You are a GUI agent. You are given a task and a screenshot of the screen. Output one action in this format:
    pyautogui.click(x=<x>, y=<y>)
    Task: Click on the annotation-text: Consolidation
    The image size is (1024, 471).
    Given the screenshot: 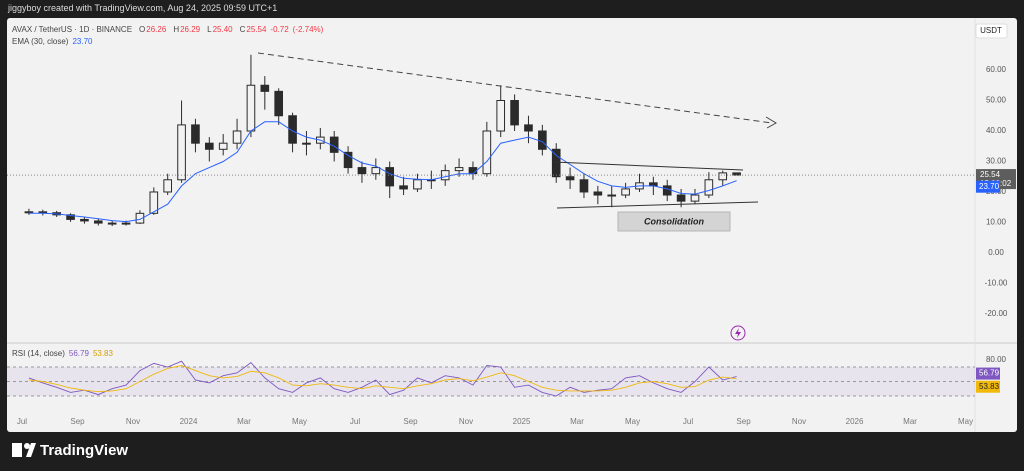 What is the action you would take?
    pyautogui.click(x=674, y=221)
    